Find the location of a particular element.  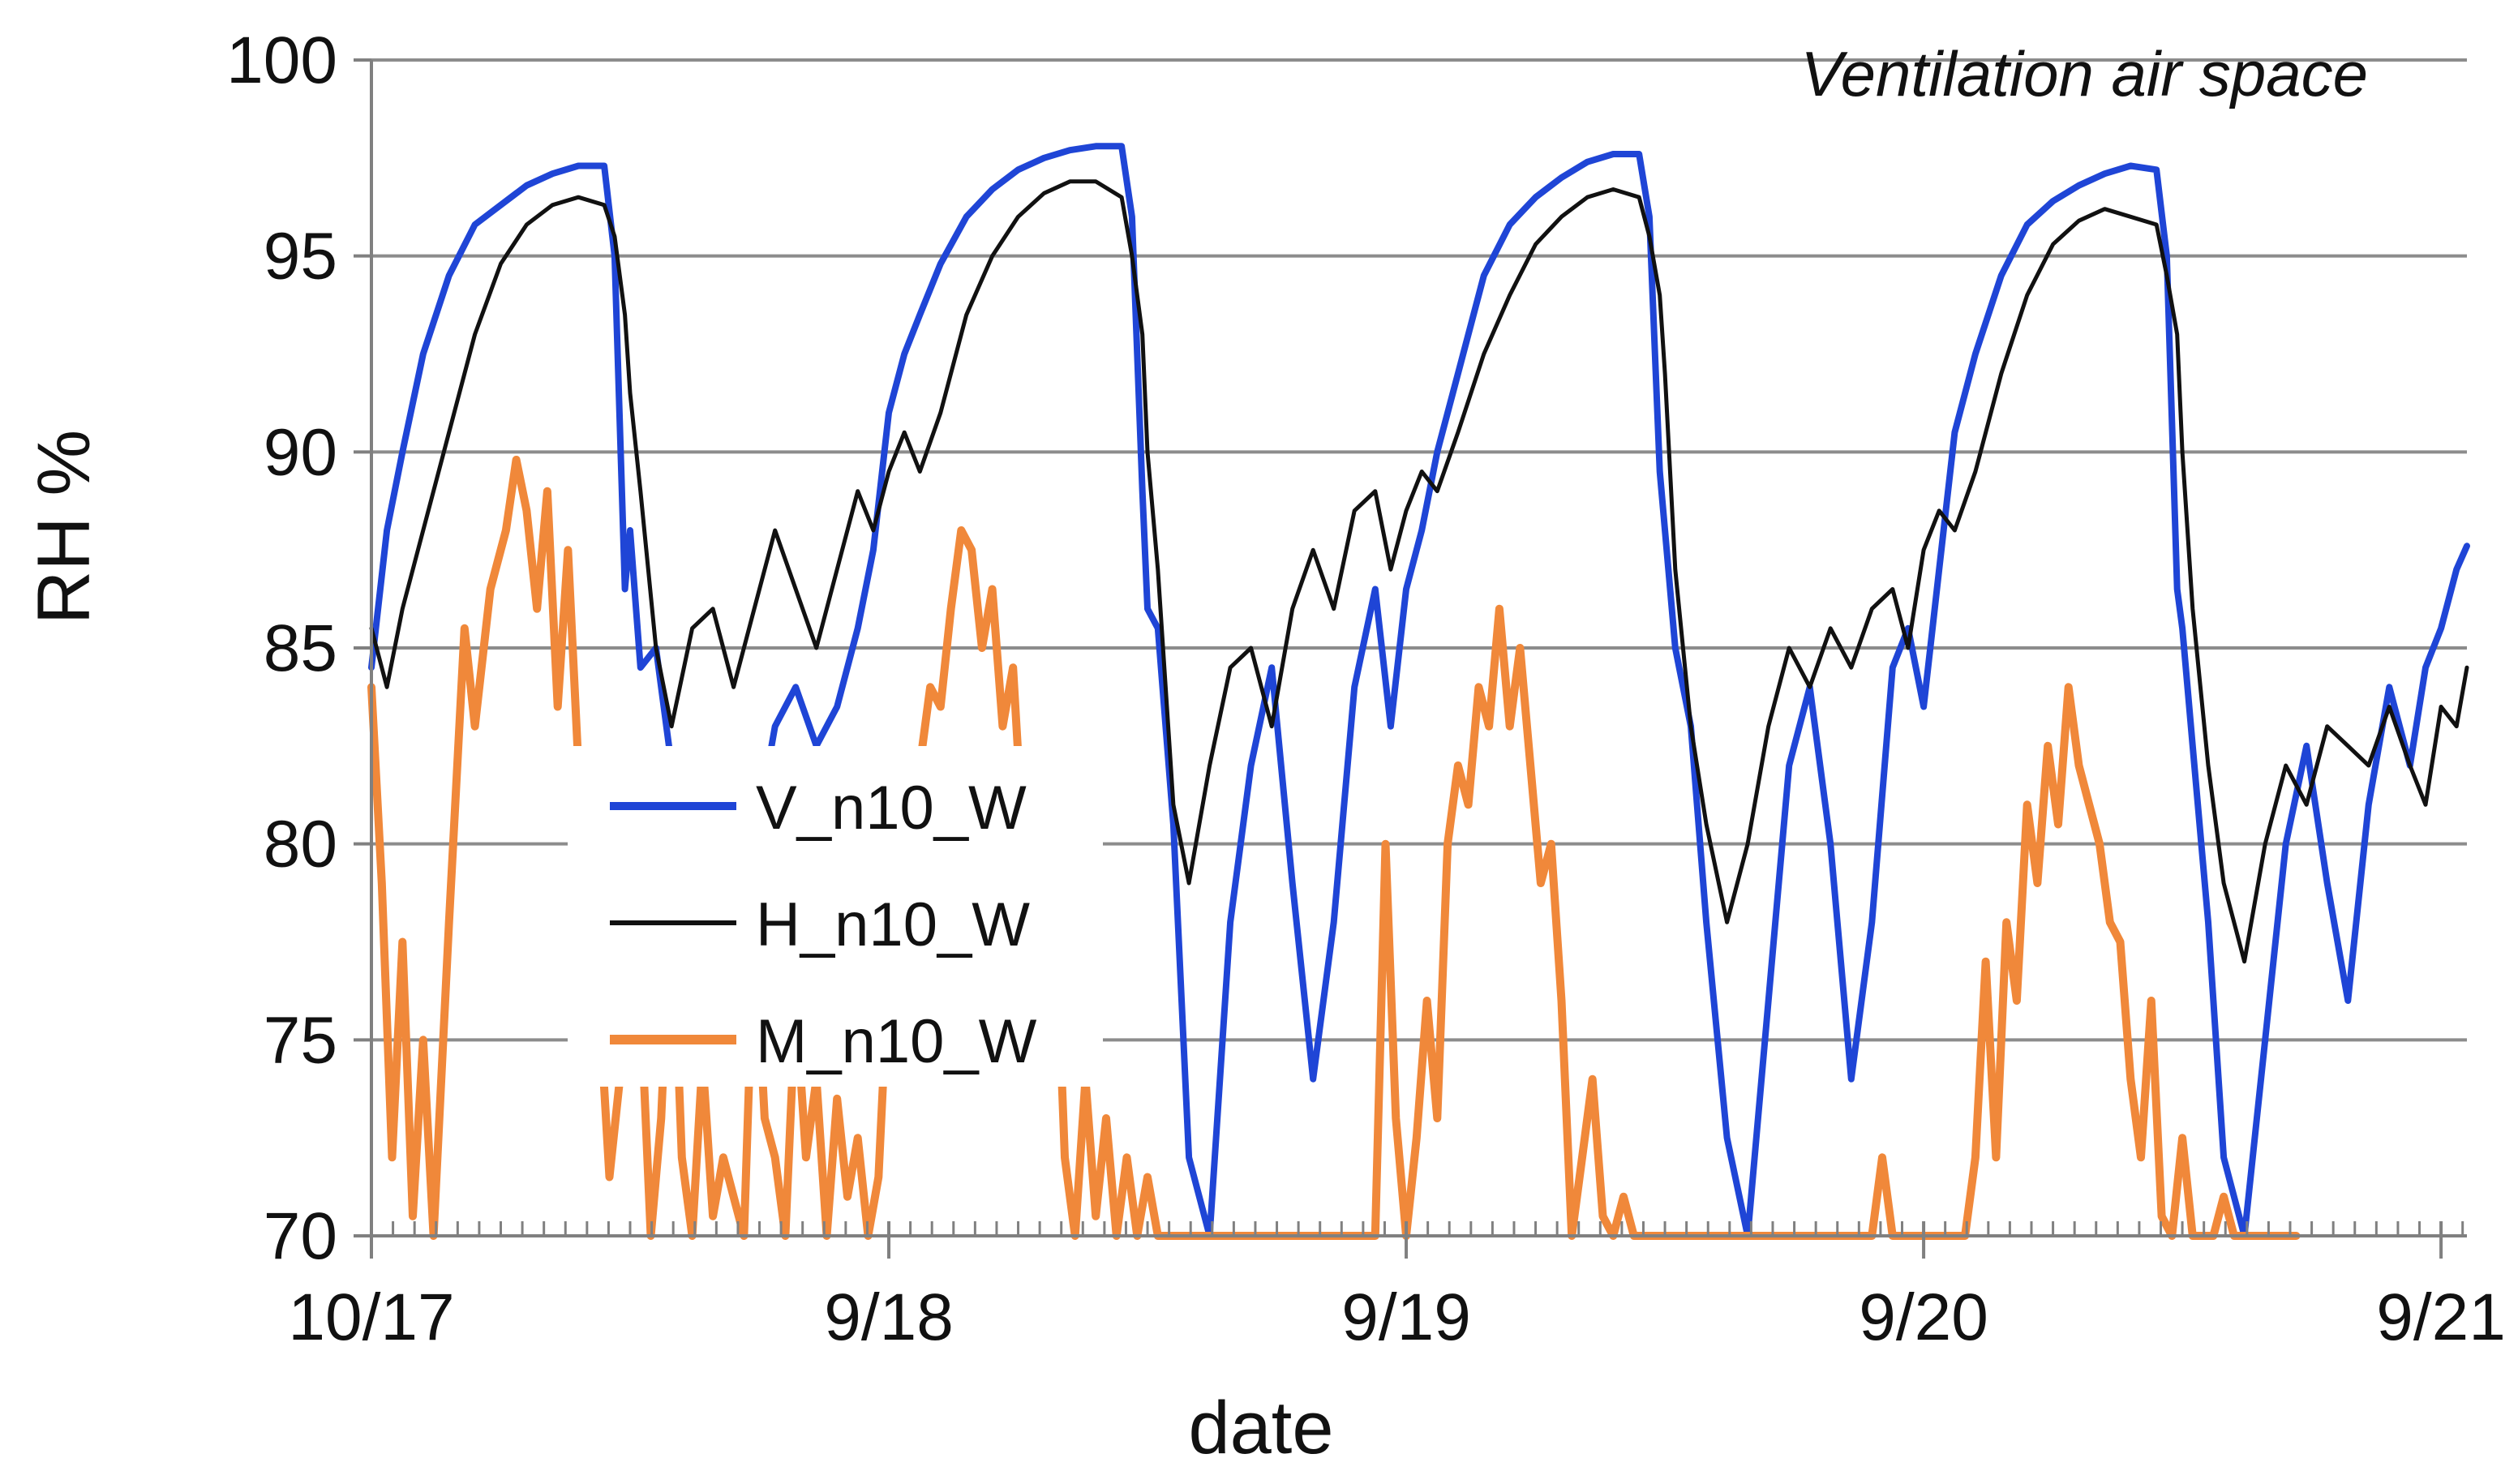

legend-label-h: H_n10_W is located at coordinates (893, 924).